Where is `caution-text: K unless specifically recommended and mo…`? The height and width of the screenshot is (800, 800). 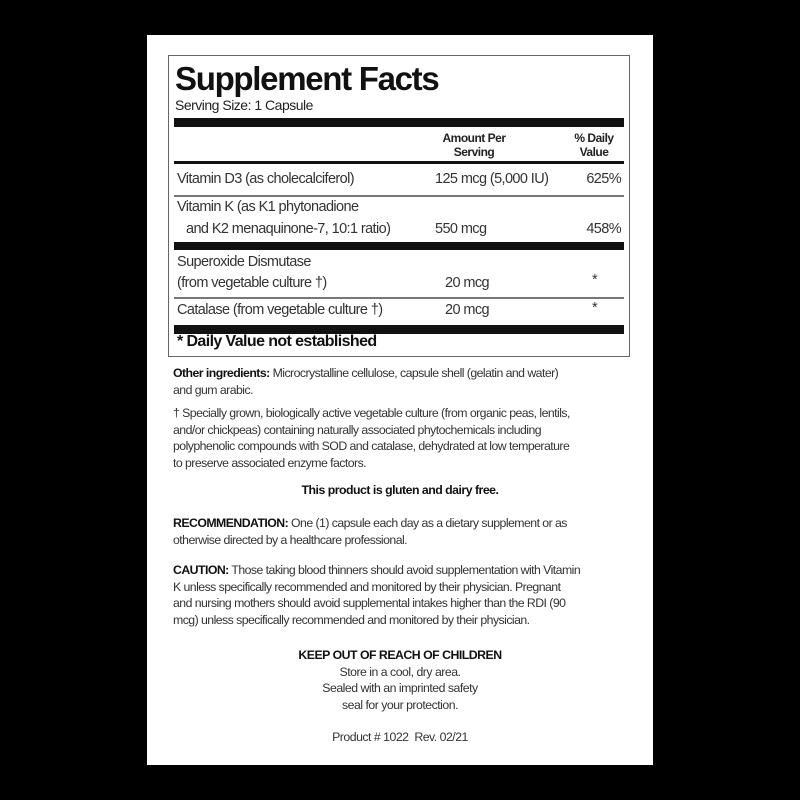
caution-text: K unless specifically recommended and mo… is located at coordinates (367, 586).